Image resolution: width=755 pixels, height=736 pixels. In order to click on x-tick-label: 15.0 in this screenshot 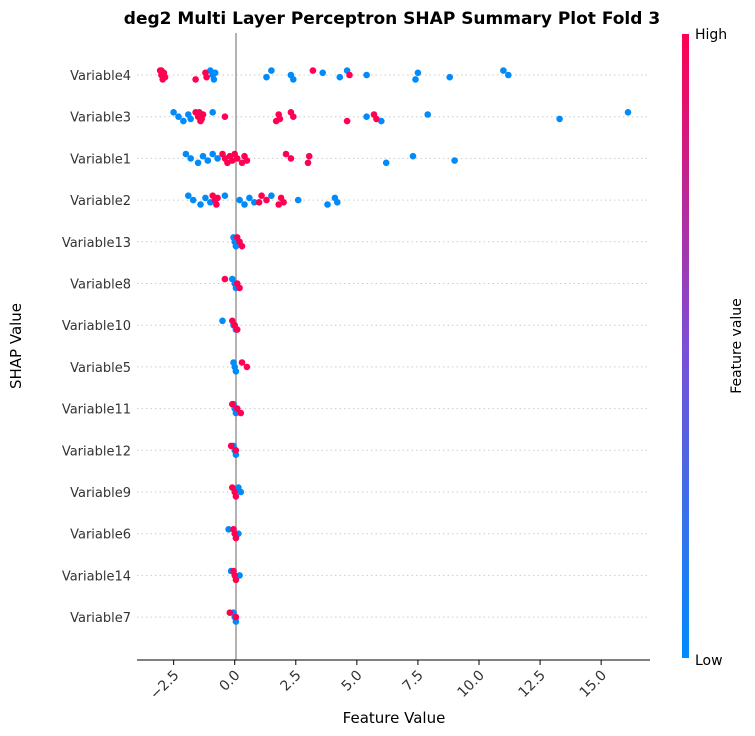, I will do `click(593, 684)`.